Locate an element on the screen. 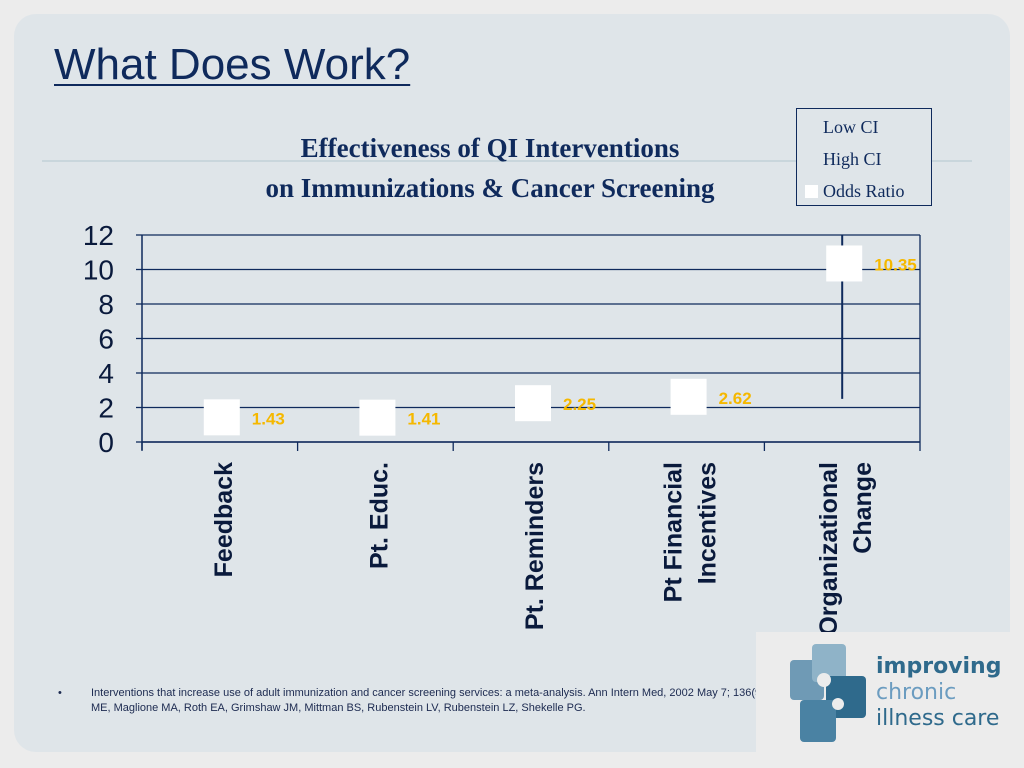  data-label: 1.41 is located at coordinates (423, 419).